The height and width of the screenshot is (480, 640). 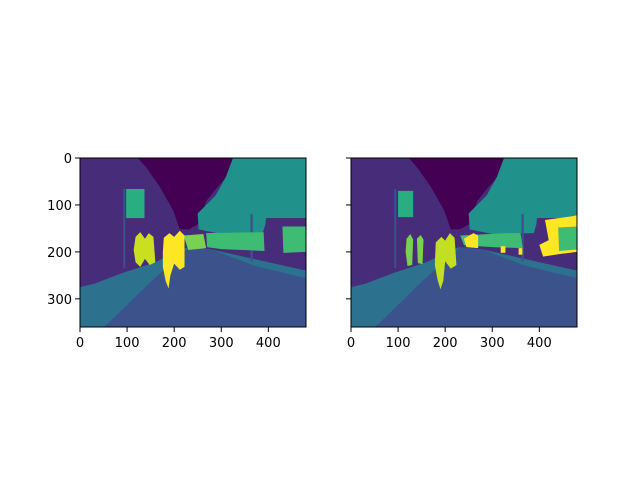 I want to click on person-left, so click(x=409, y=250).